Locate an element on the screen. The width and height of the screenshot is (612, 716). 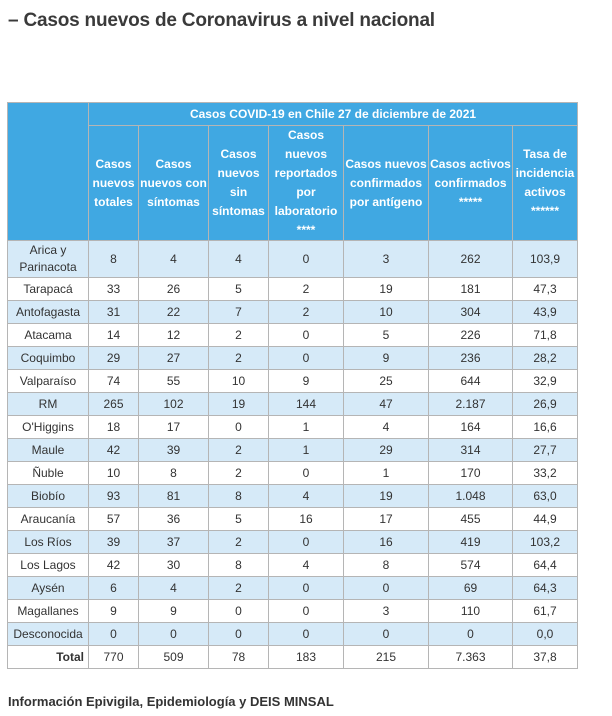
table-cell: 64,3 is located at coordinates (545, 588).